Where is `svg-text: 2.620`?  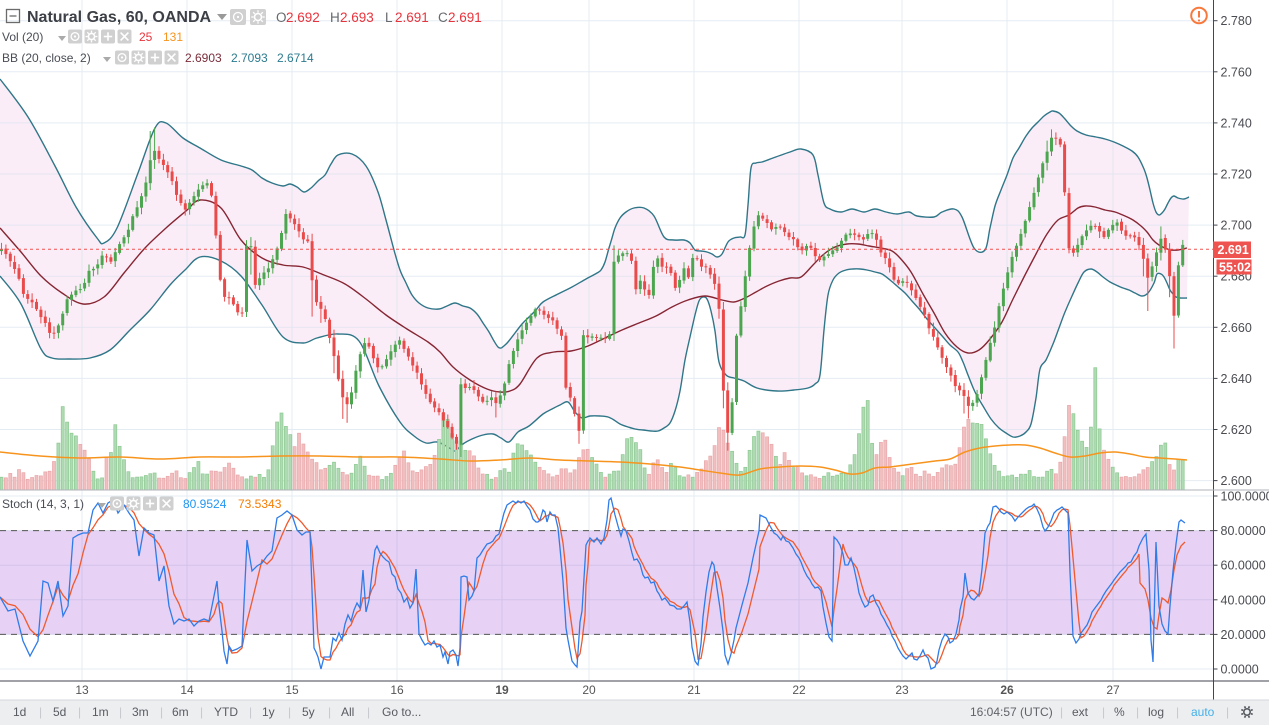
svg-text: 2.620 is located at coordinates (1236, 430).